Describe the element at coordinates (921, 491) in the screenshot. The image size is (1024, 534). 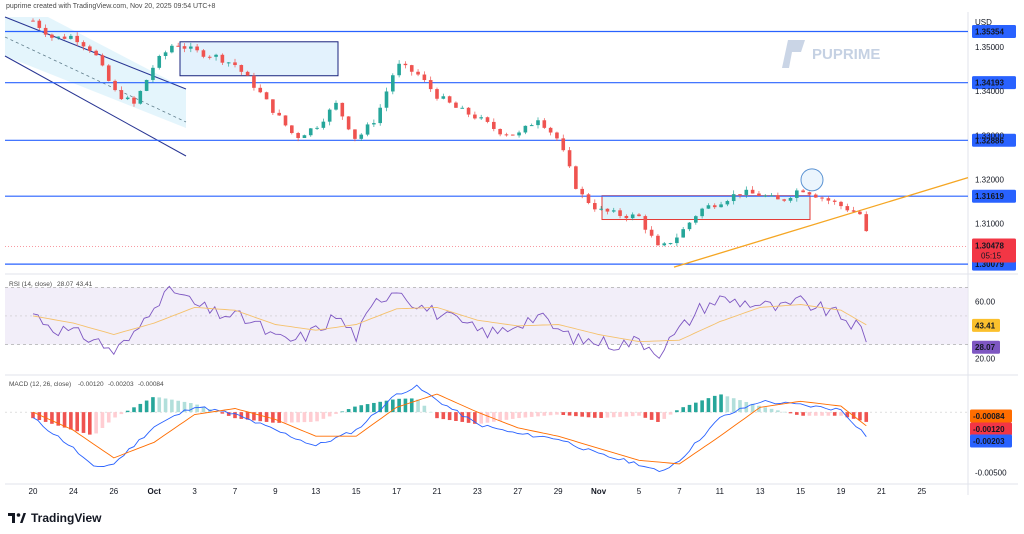
I see `time-axis-tick-label: 25` at that location.